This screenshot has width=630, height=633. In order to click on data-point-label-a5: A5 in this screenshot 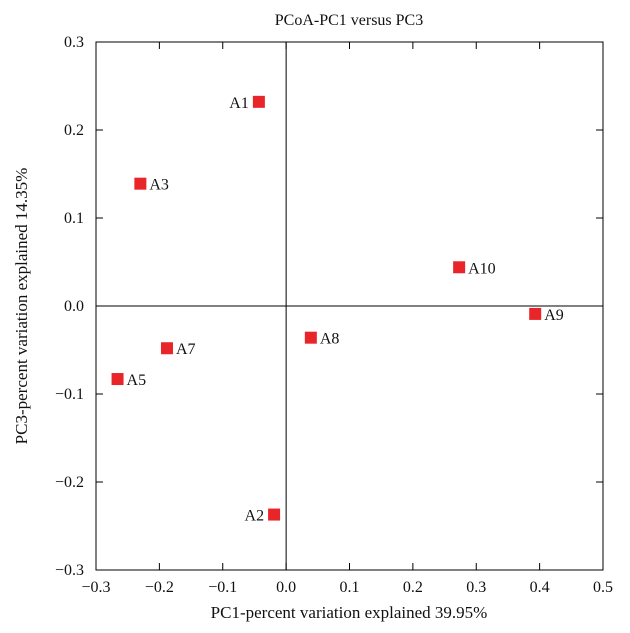, I will do `click(137, 380)`.